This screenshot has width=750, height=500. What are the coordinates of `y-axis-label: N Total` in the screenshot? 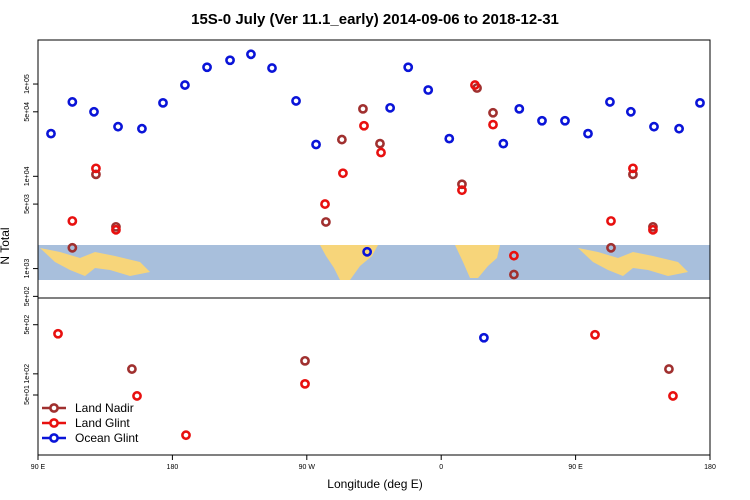 It's located at (6, 245).